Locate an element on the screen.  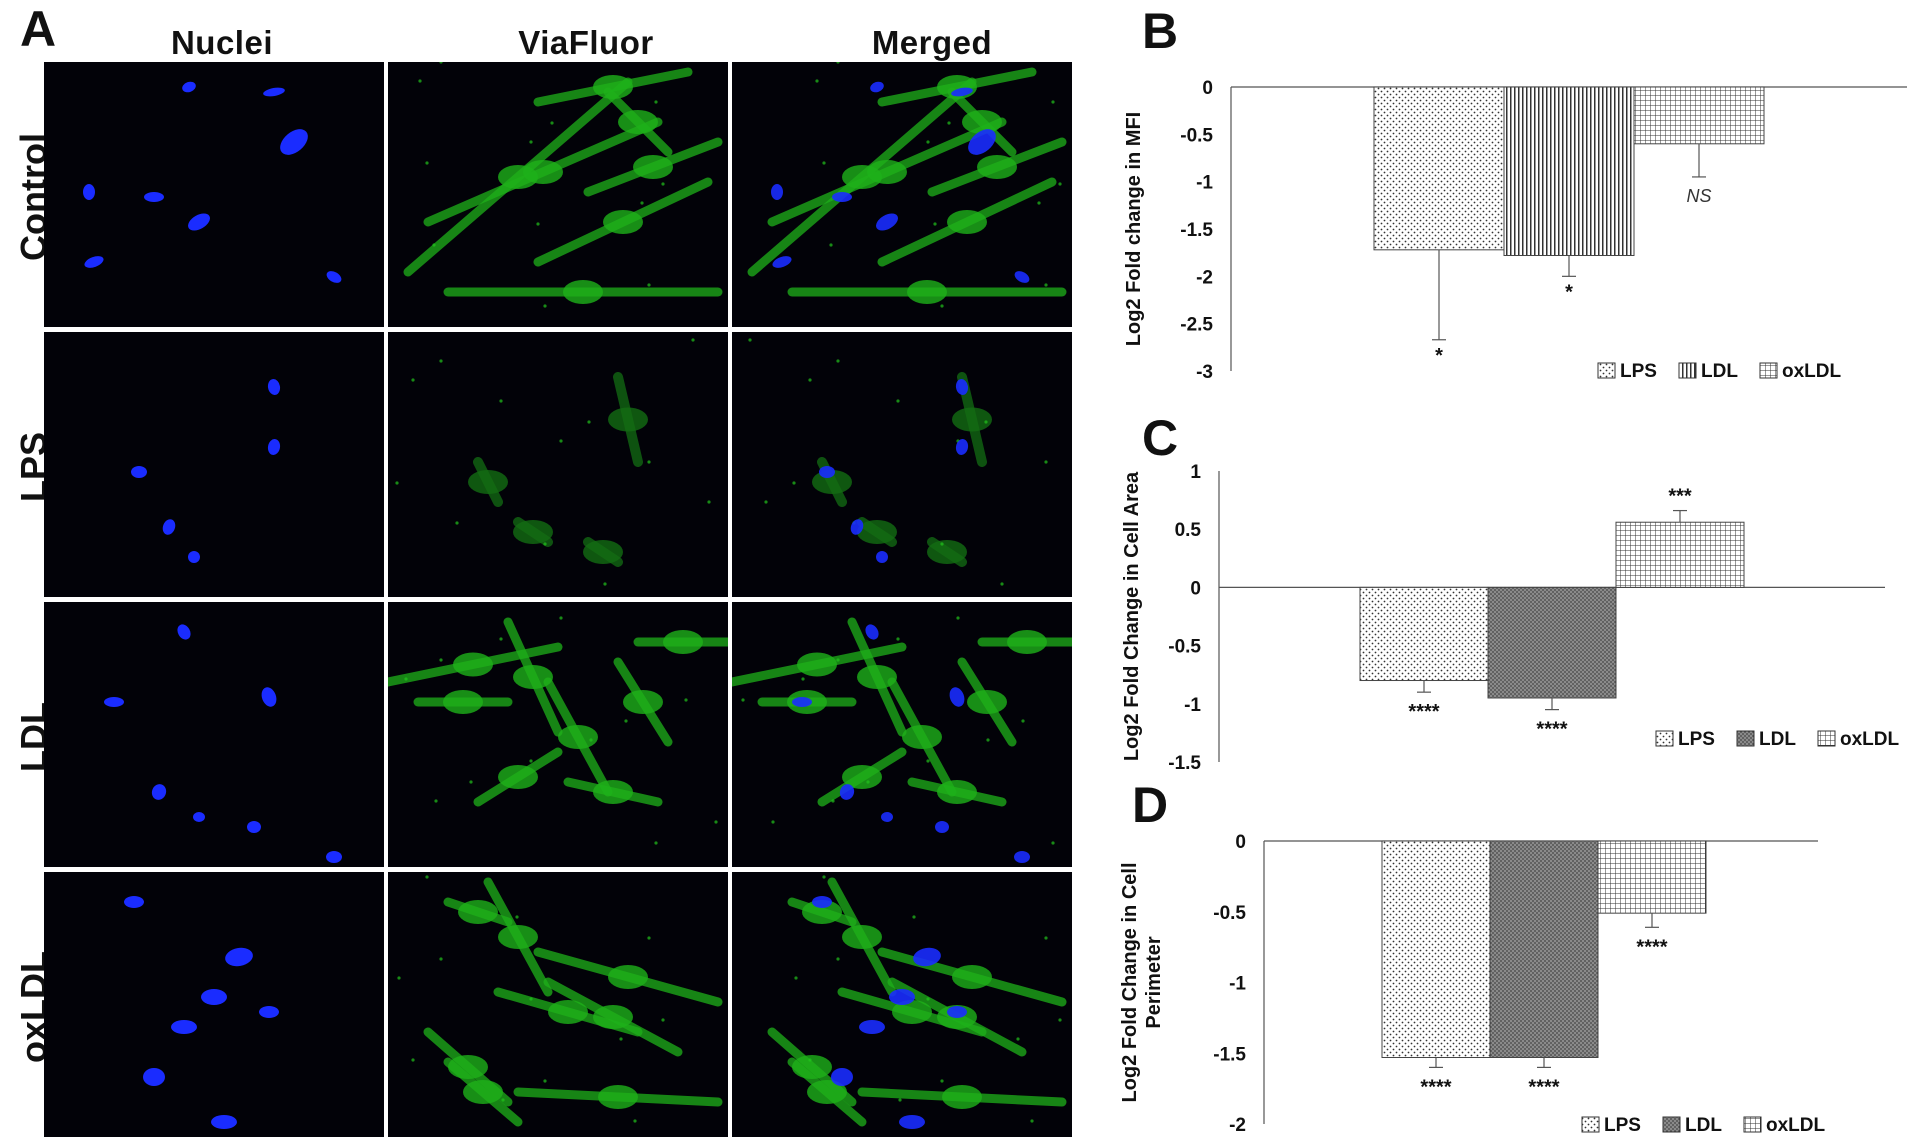
column-label-nuclei: Nuclei is located at coordinates (222, 42).